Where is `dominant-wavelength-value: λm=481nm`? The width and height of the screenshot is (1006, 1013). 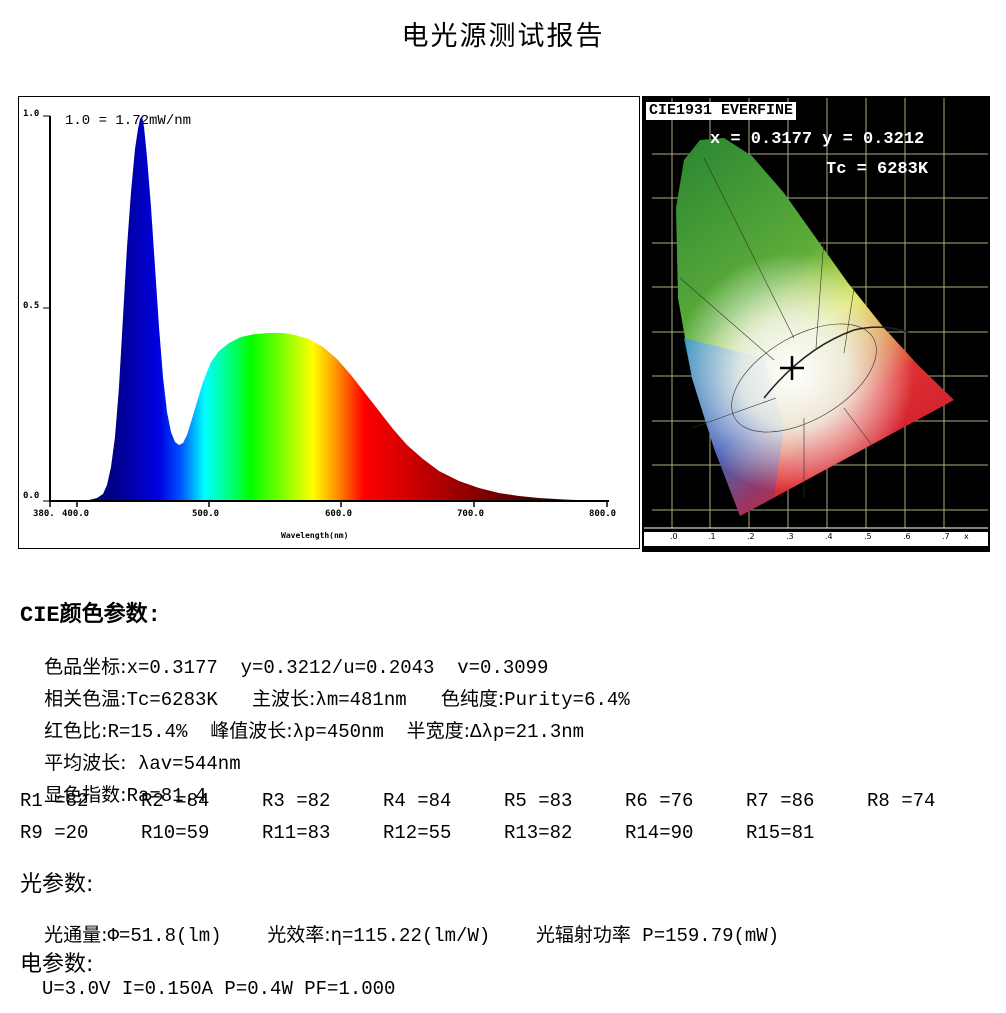 dominant-wavelength-value: λm=481nm is located at coordinates (361, 700).